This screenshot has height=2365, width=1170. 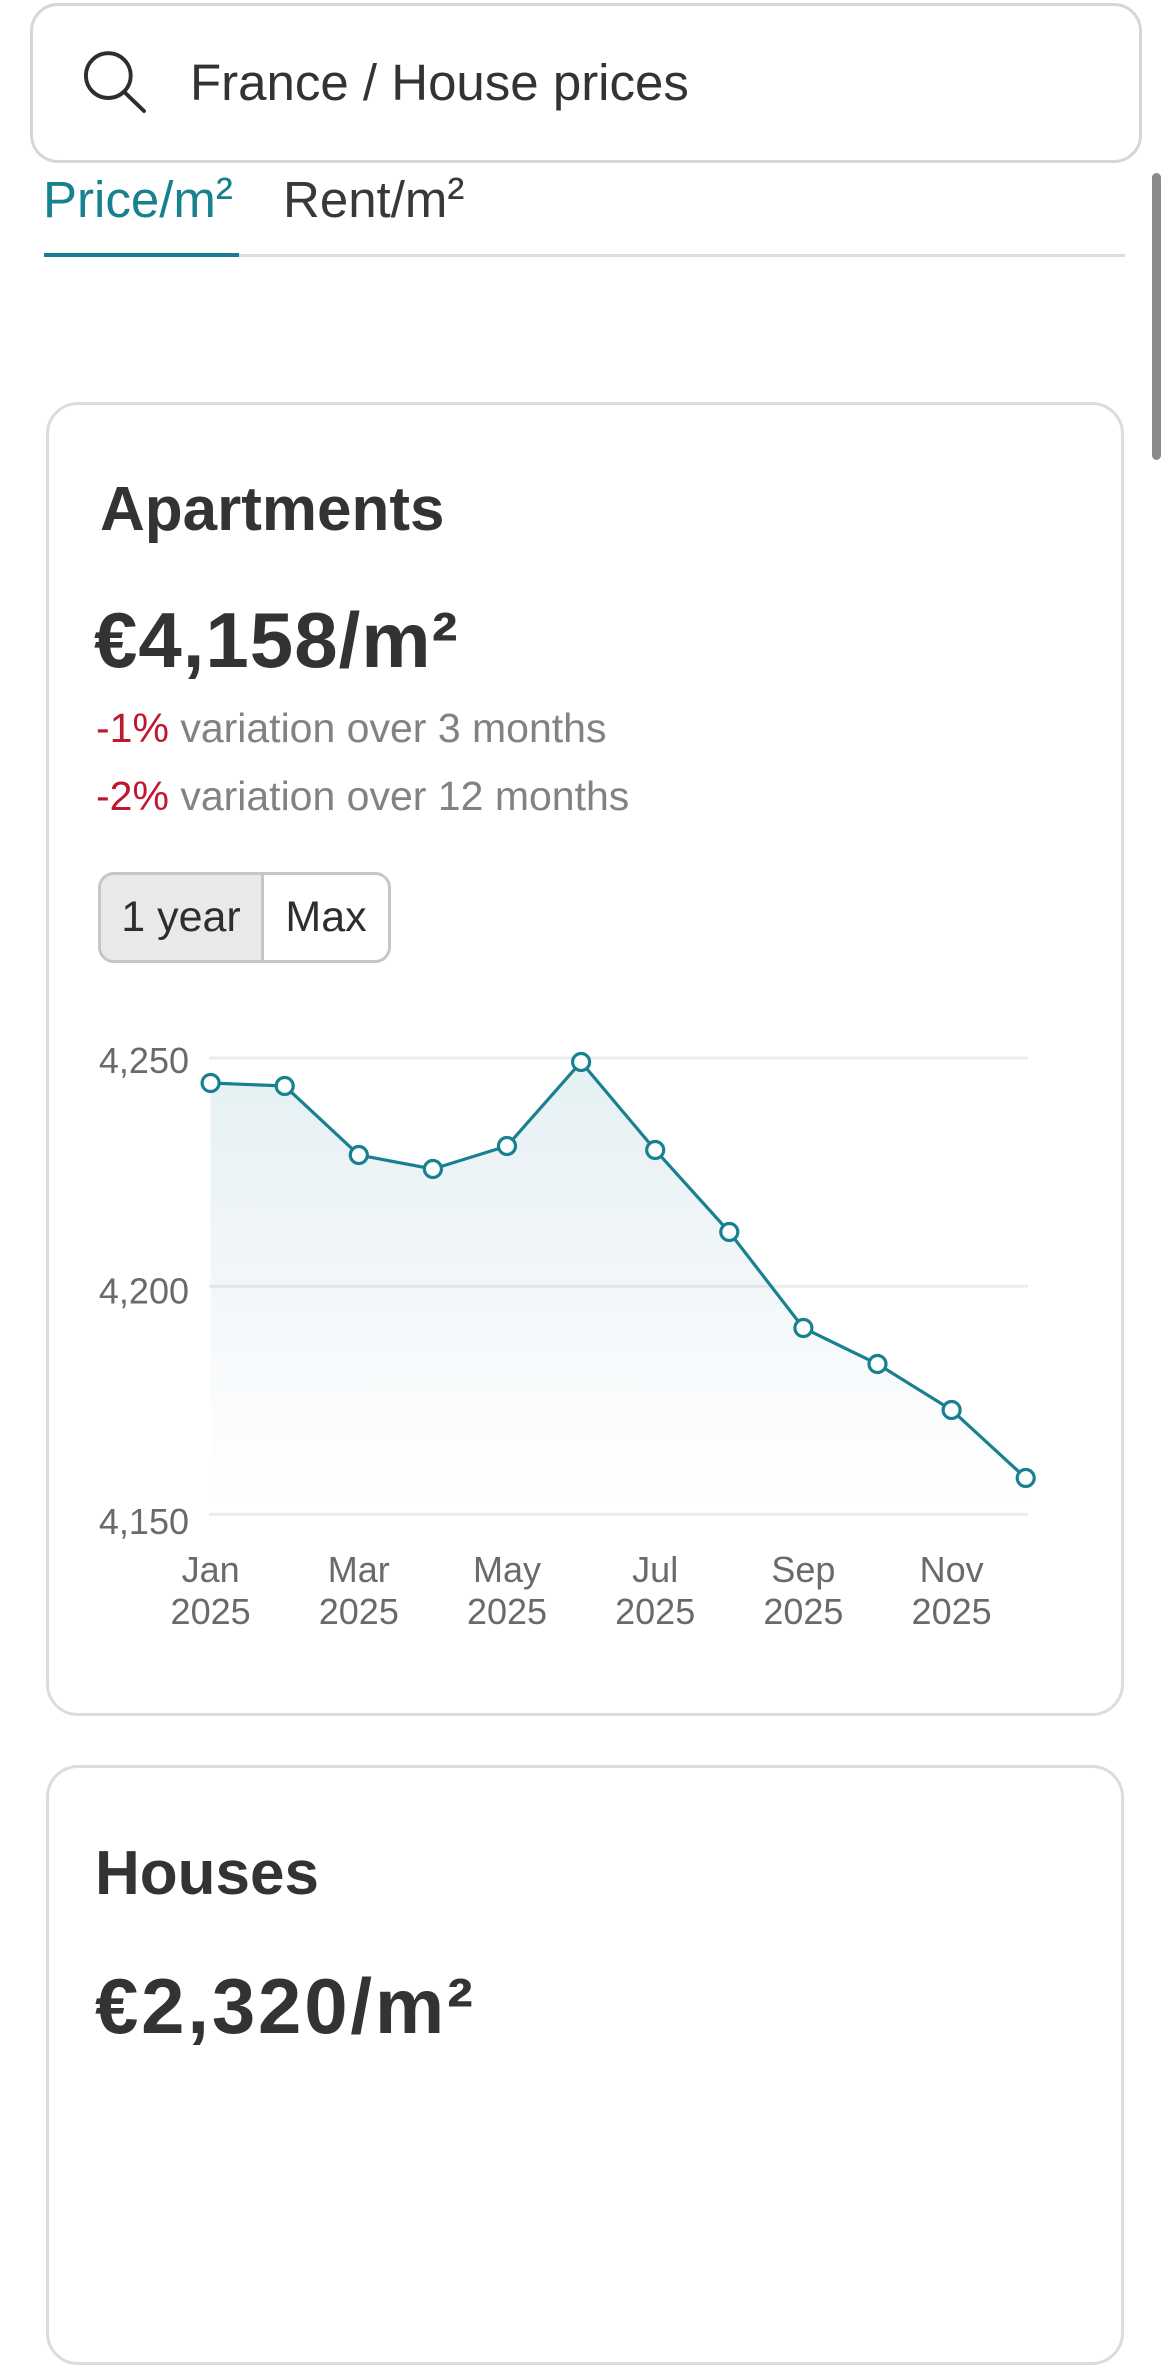 What do you see at coordinates (211, 1569) in the screenshot?
I see `svg-text: Jan` at bounding box center [211, 1569].